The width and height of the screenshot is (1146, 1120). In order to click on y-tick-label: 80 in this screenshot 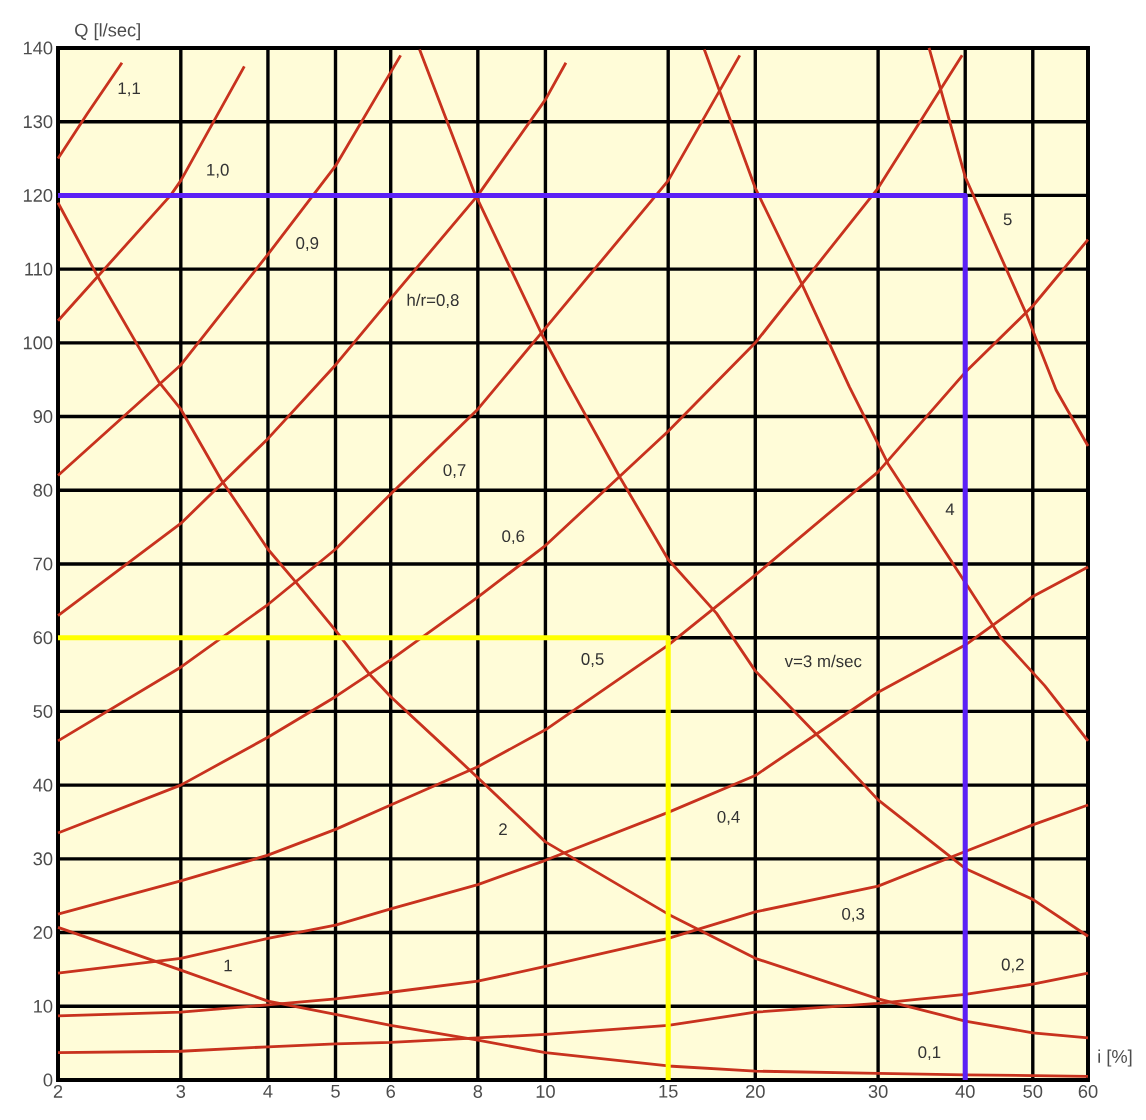, I will do `click(43, 490)`.